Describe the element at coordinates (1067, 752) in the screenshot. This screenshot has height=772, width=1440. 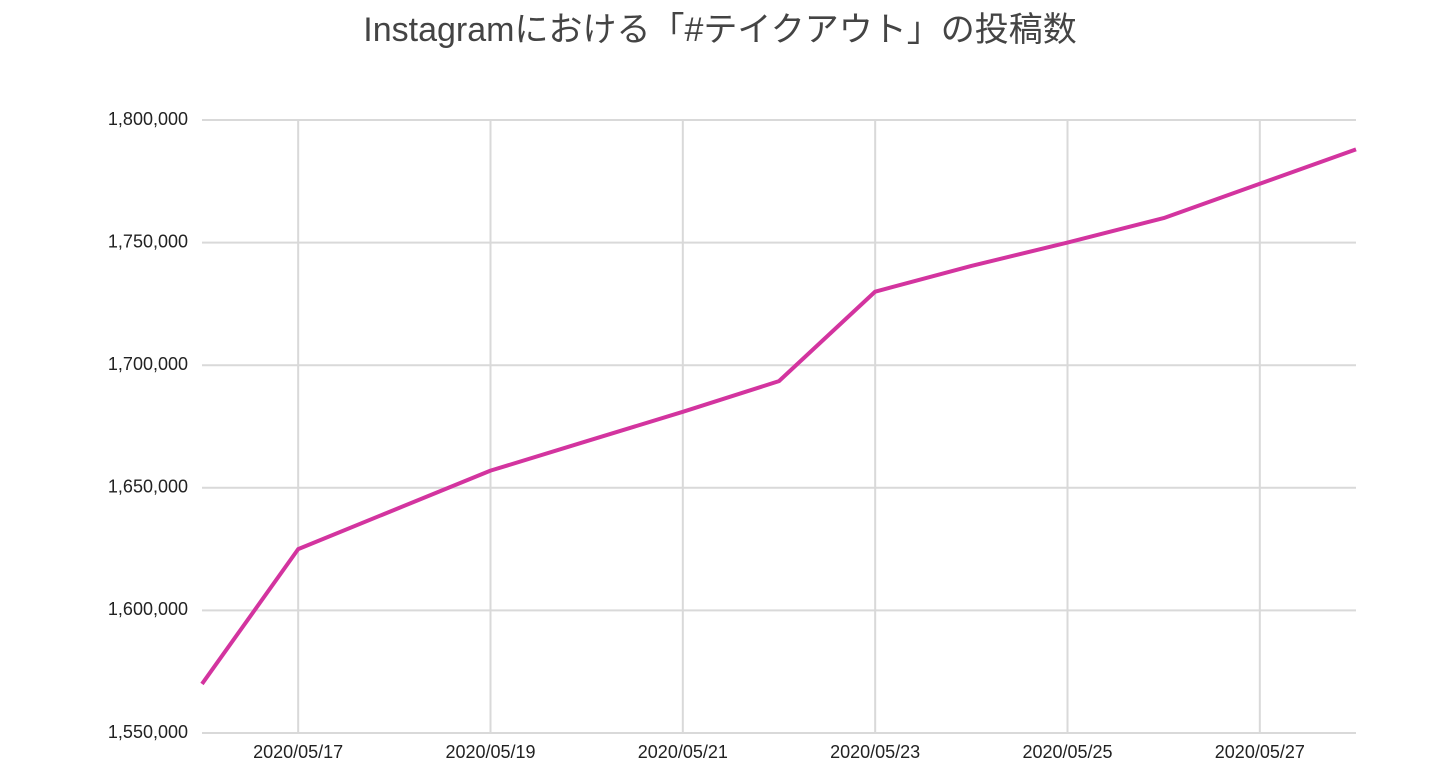
I see `x-tick-label: 2020/05/25` at that location.